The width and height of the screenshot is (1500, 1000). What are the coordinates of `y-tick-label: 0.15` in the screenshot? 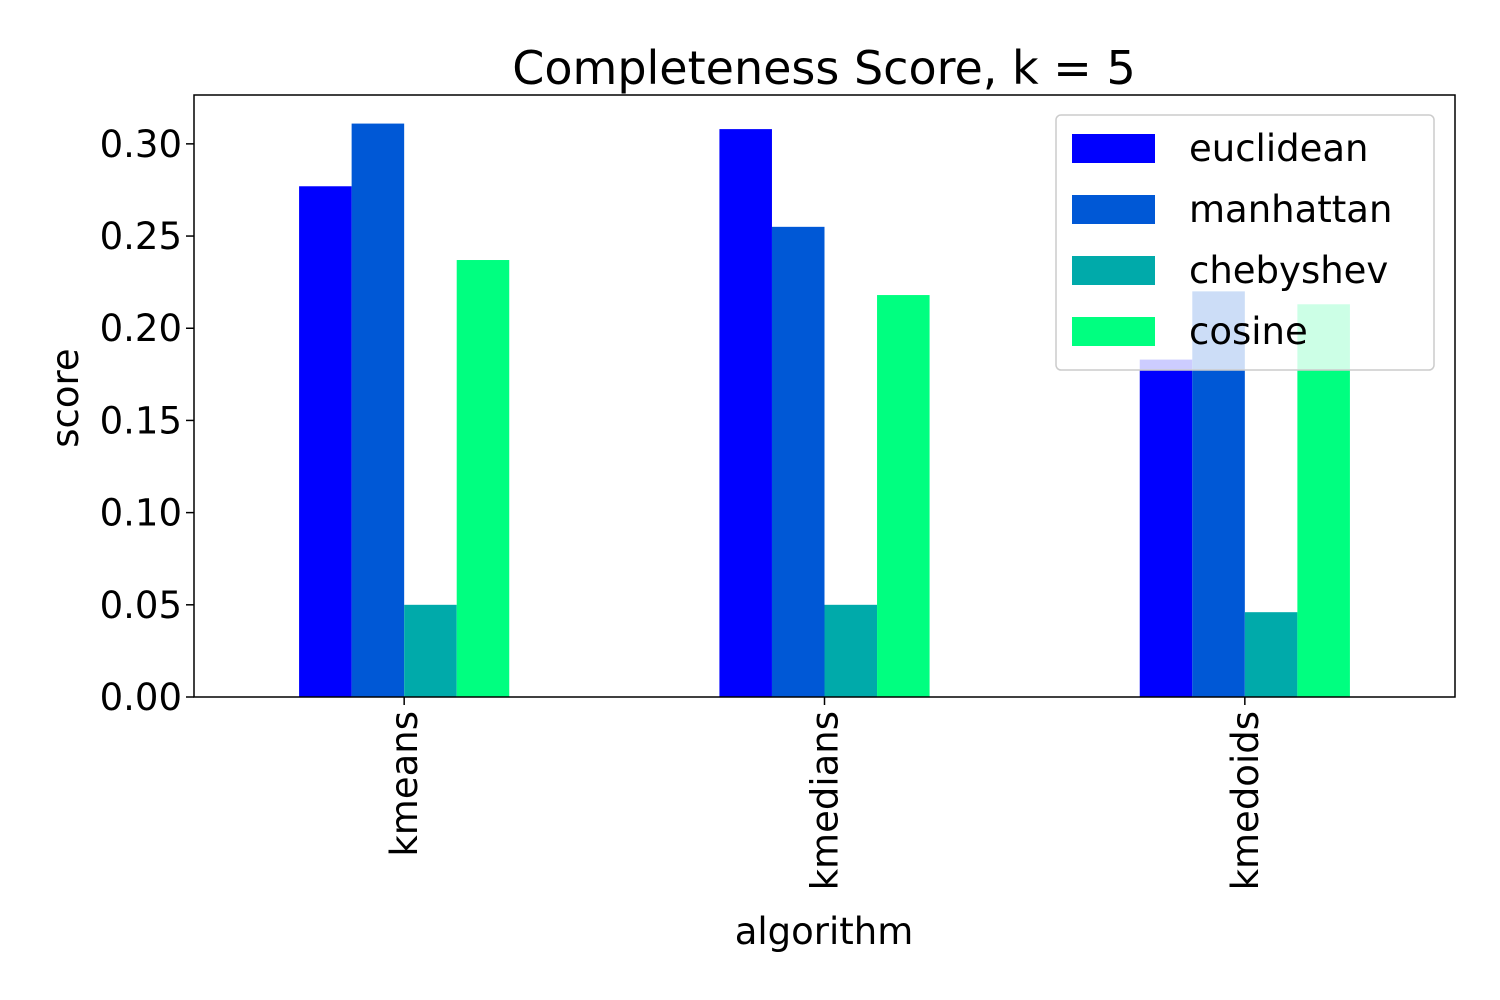 It's located at (141, 420).